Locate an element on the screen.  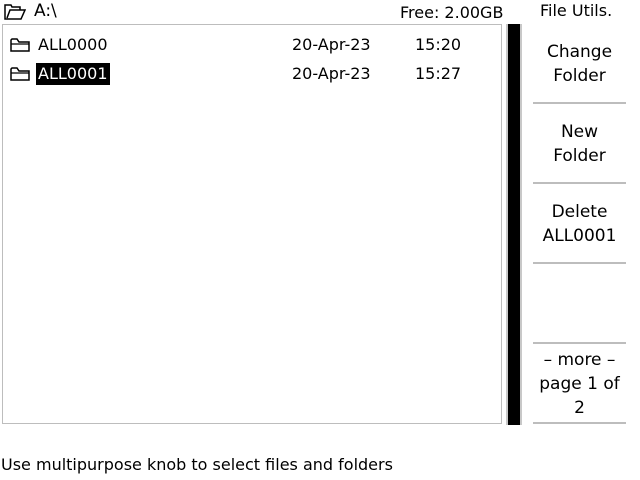
change-folder-button: Change Folder is located at coordinates (579, 64).